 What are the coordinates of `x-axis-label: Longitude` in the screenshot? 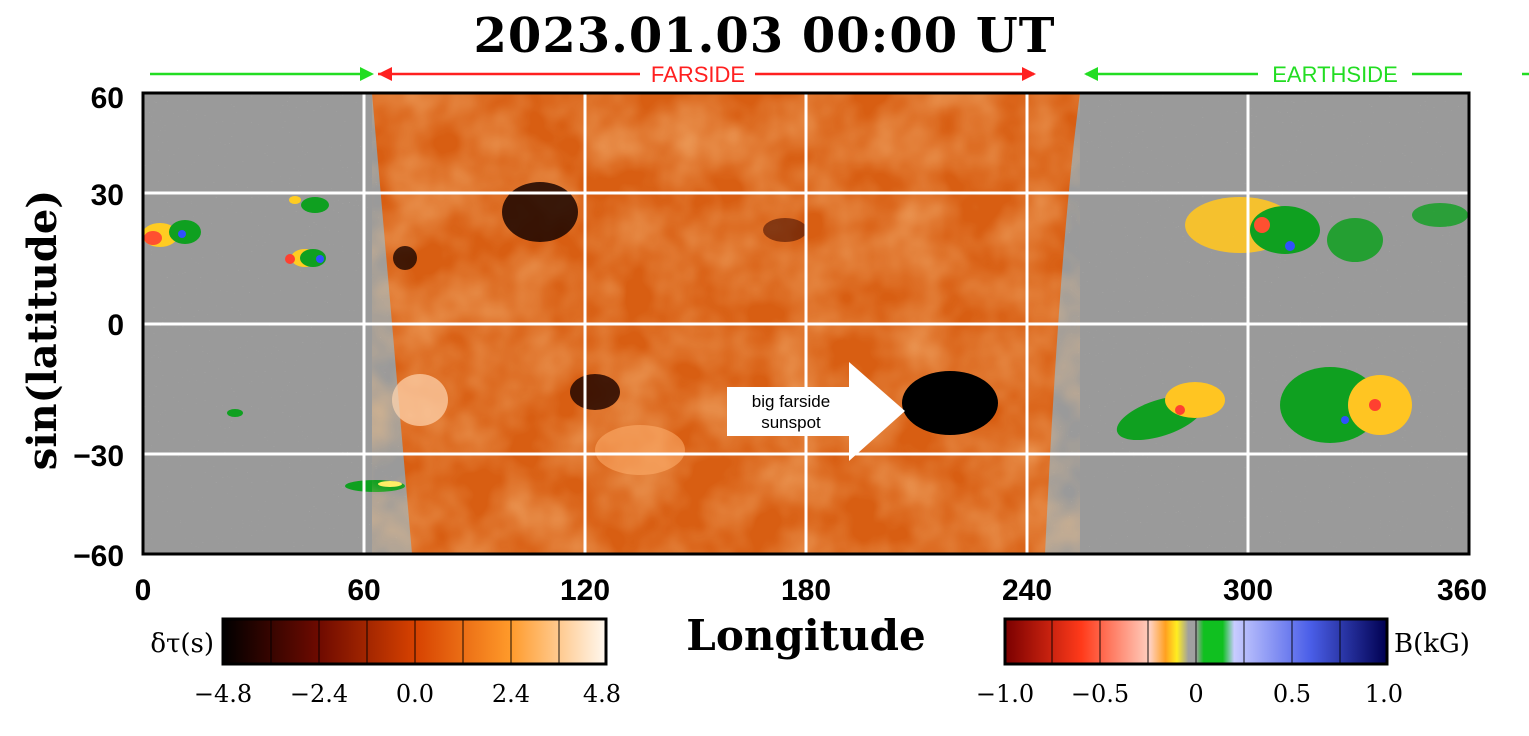 It's located at (805, 635).